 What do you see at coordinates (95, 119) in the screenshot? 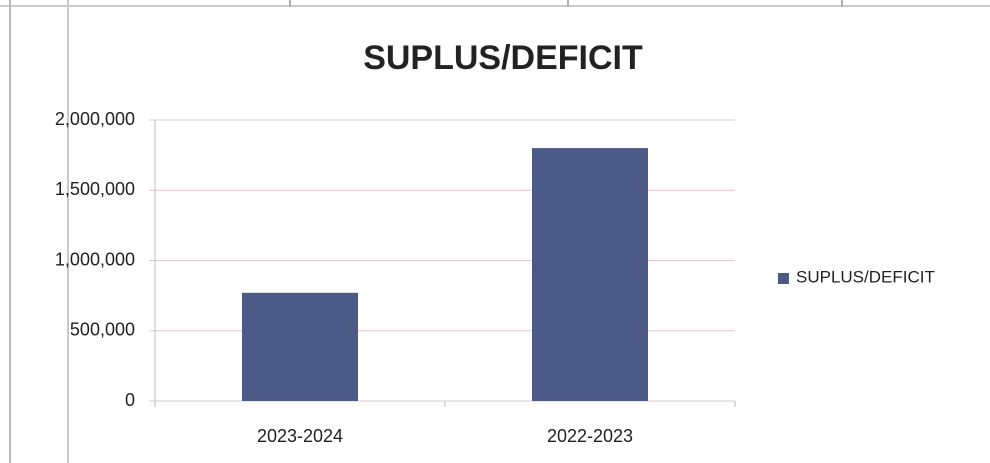
I see `y-tick-label: 2,000,000` at bounding box center [95, 119].